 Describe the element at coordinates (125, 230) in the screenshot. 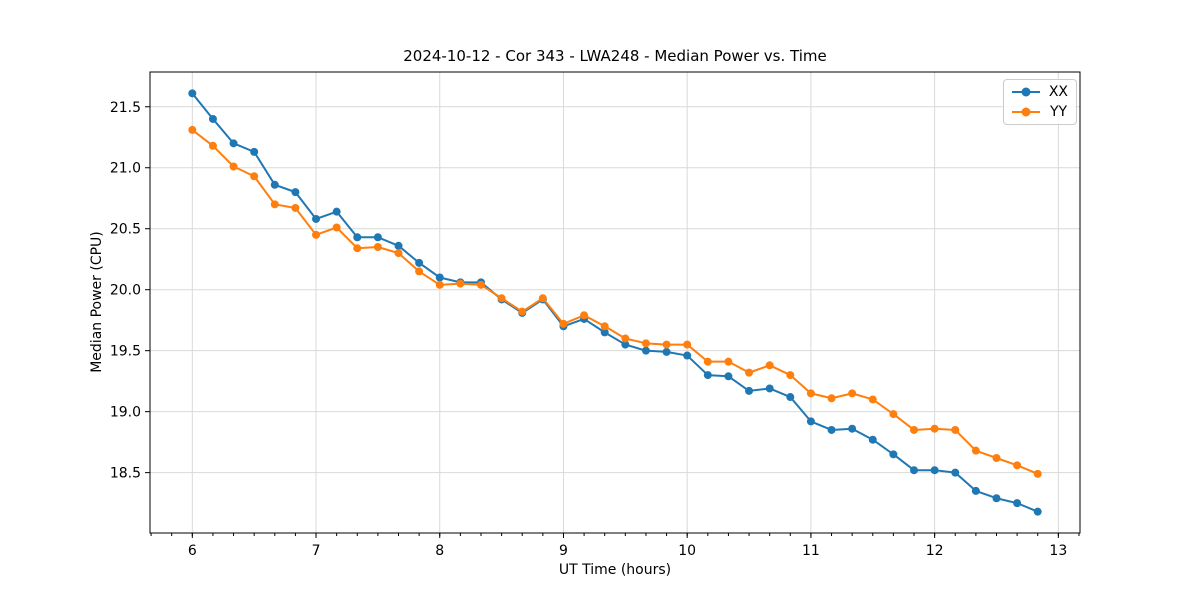

I see `y-tick-label: 20.5` at that location.